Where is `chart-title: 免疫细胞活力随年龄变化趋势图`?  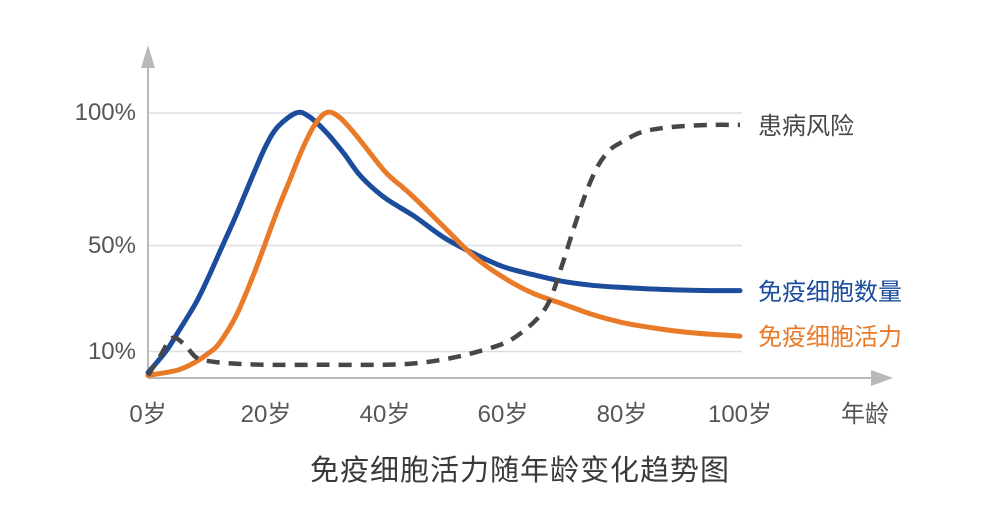
chart-title: 免疫细胞活力随年龄变化趋势图 is located at coordinates (519, 471).